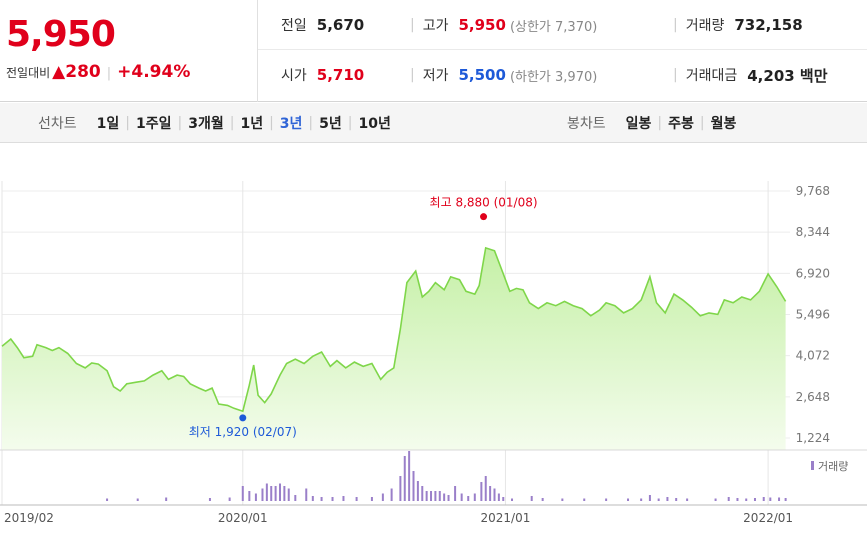  Describe the element at coordinates (813, 232) in the screenshot. I see `y-tick-label: 8,344` at that location.